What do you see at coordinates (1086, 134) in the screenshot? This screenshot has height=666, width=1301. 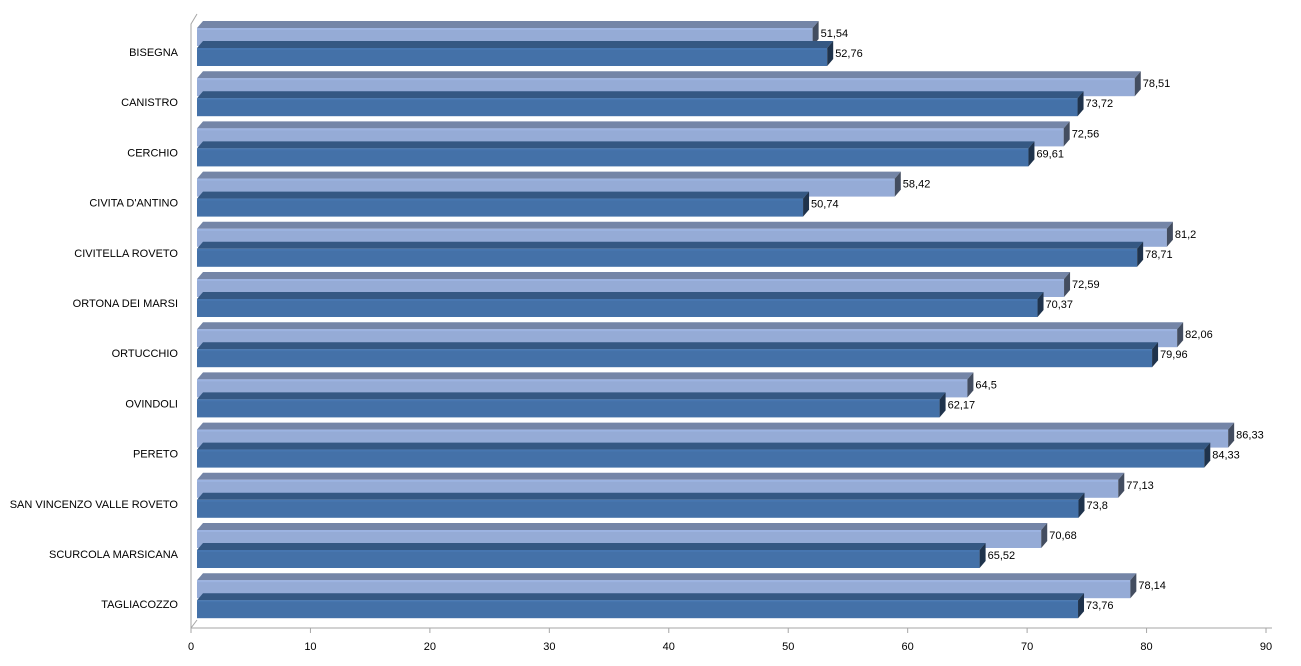 I see `data-label: 72,56` at bounding box center [1086, 134].